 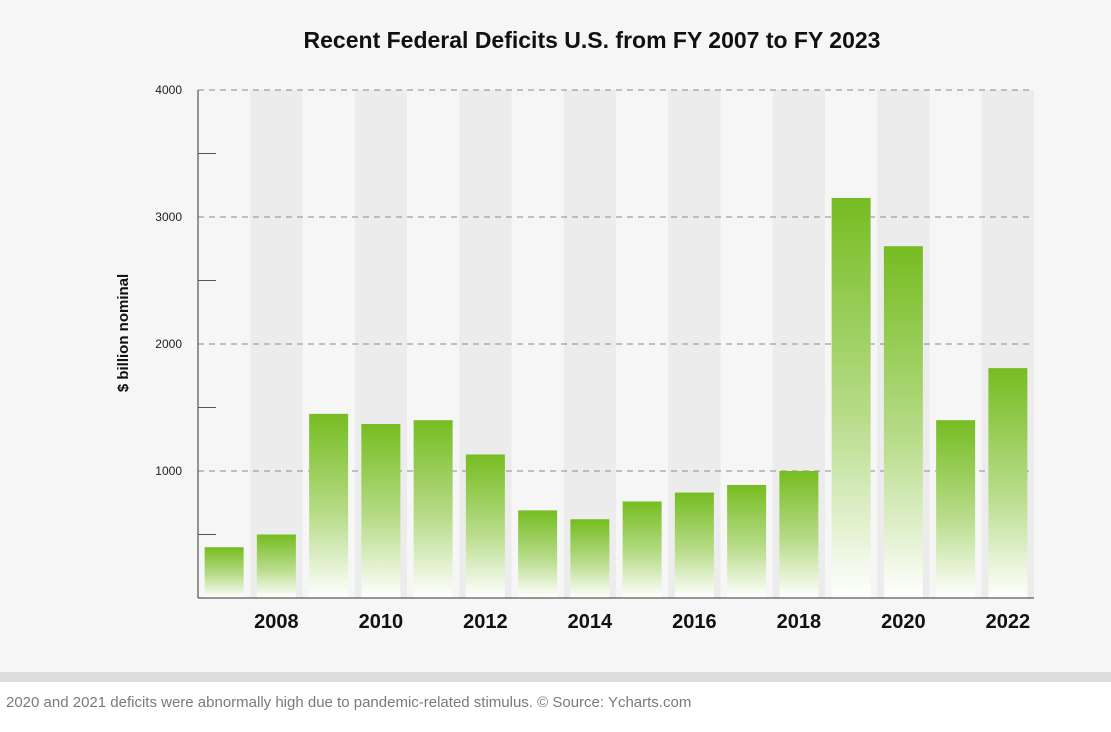 What do you see at coordinates (903, 622) in the screenshot?
I see `x-tick-label: 2020` at bounding box center [903, 622].